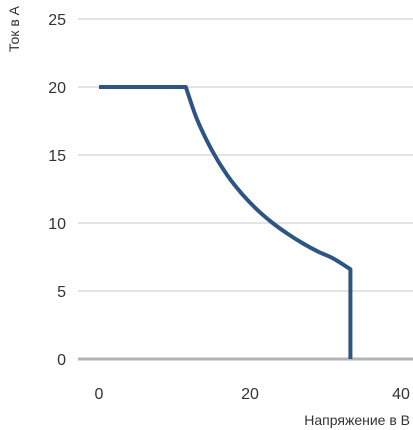 The height and width of the screenshot is (430, 413). I want to click on y-tick-label-25: 25, so click(57, 20).